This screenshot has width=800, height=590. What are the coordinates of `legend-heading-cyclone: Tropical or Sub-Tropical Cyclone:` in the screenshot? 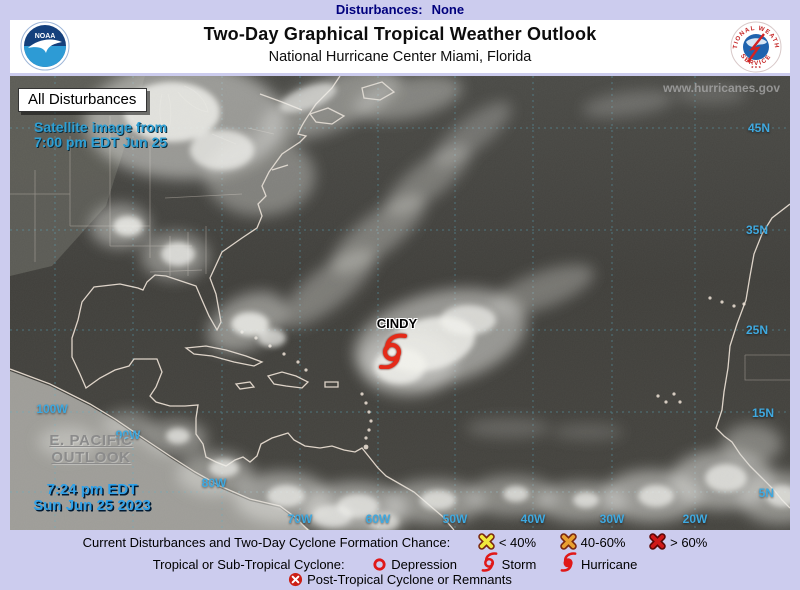 It's located at (248, 564).